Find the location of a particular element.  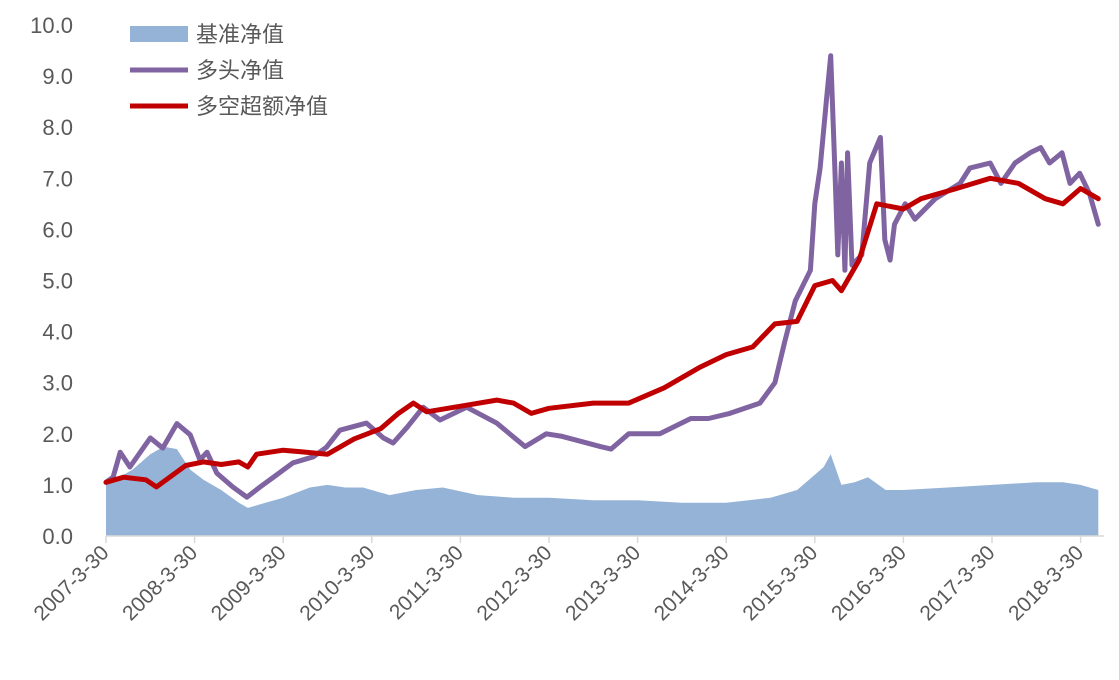

y-tick-label: 0.0 is located at coordinates (57, 536).